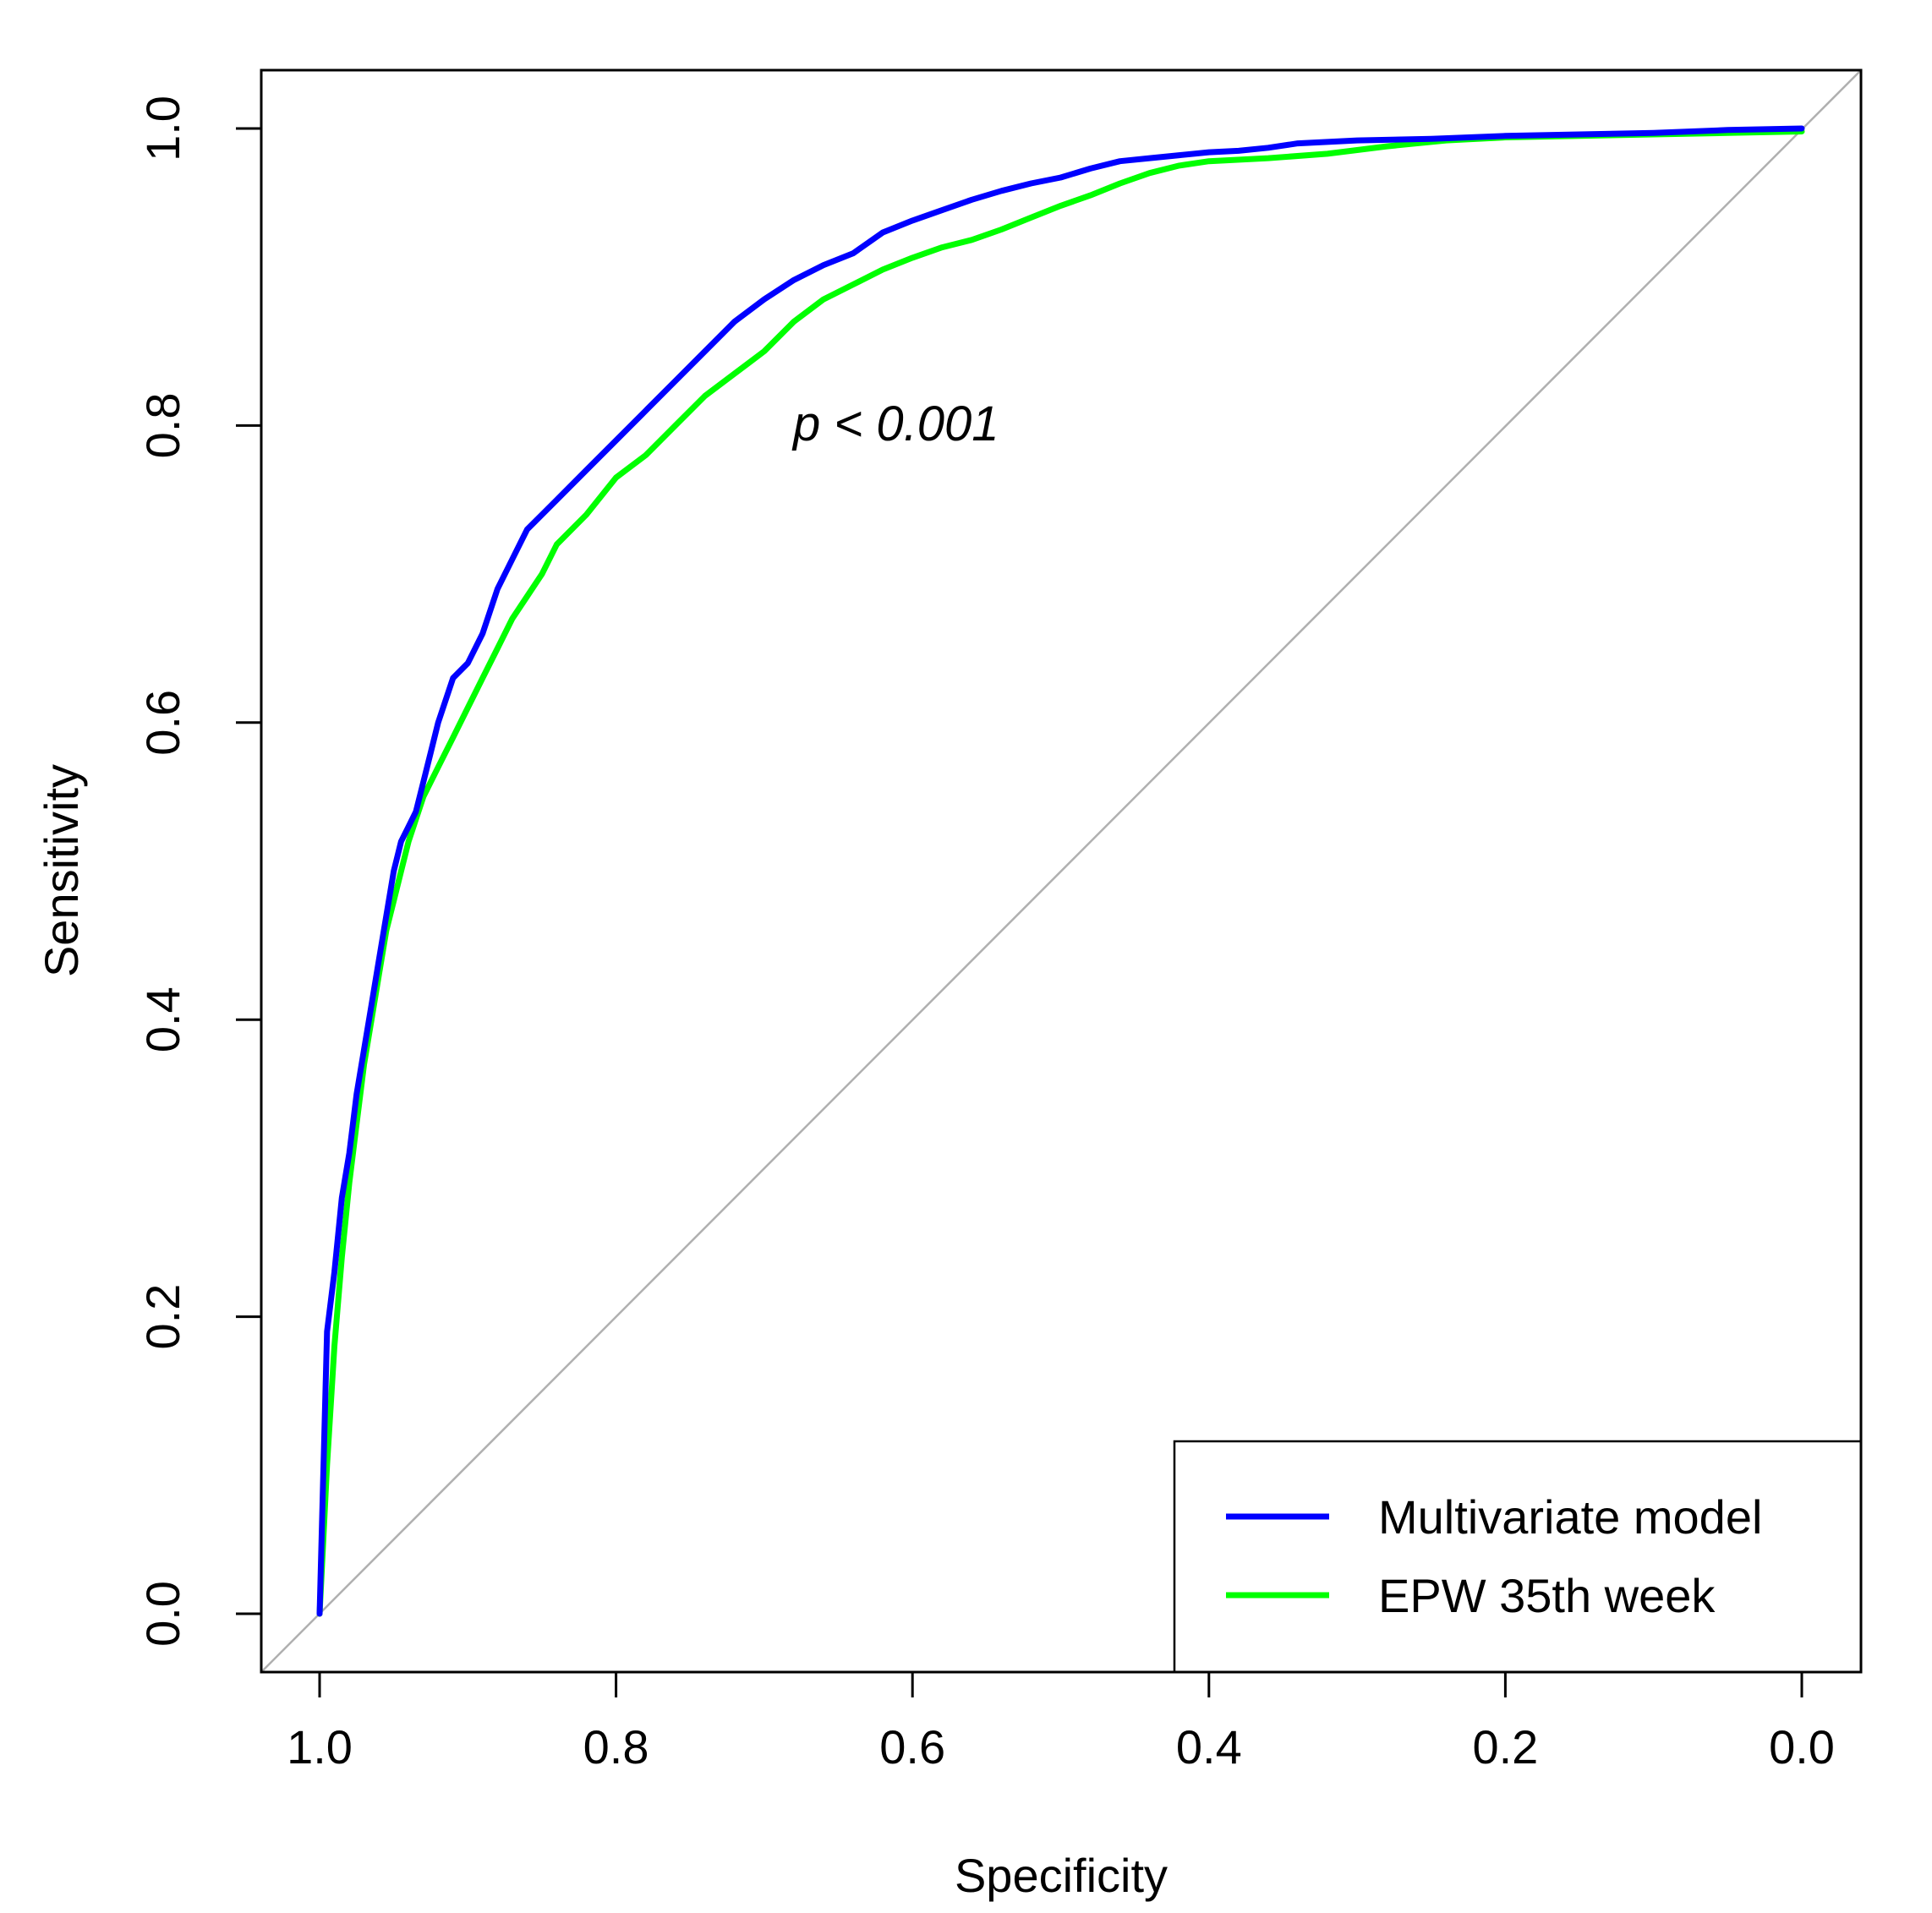  I want to click on y-axis-title: Sensitivity, so click(61, 871).